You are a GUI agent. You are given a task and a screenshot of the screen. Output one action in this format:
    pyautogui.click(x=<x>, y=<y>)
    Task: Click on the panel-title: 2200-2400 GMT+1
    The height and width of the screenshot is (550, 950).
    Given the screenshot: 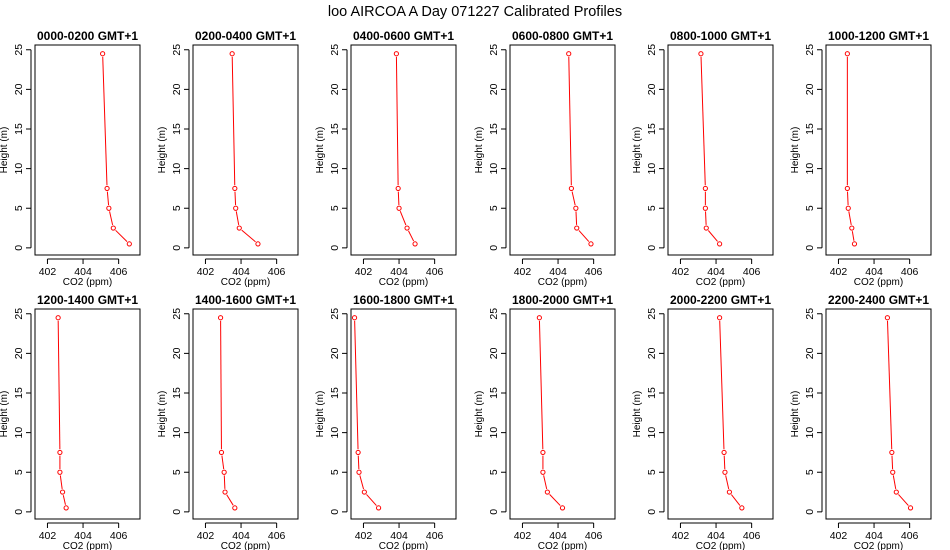 What is the action you would take?
    pyautogui.click(x=878, y=300)
    